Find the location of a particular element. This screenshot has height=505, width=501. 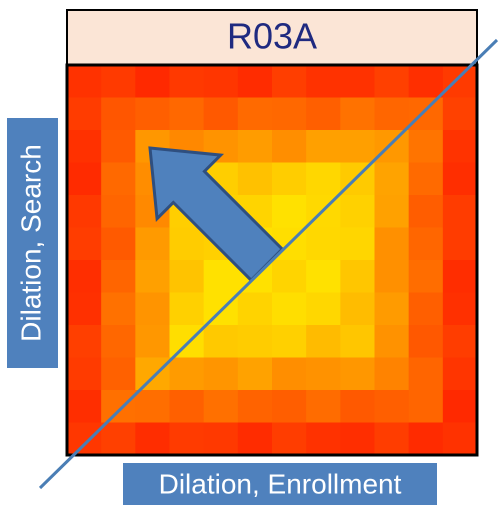

x-label: Dilation, Enrollment is located at coordinates (280, 483).